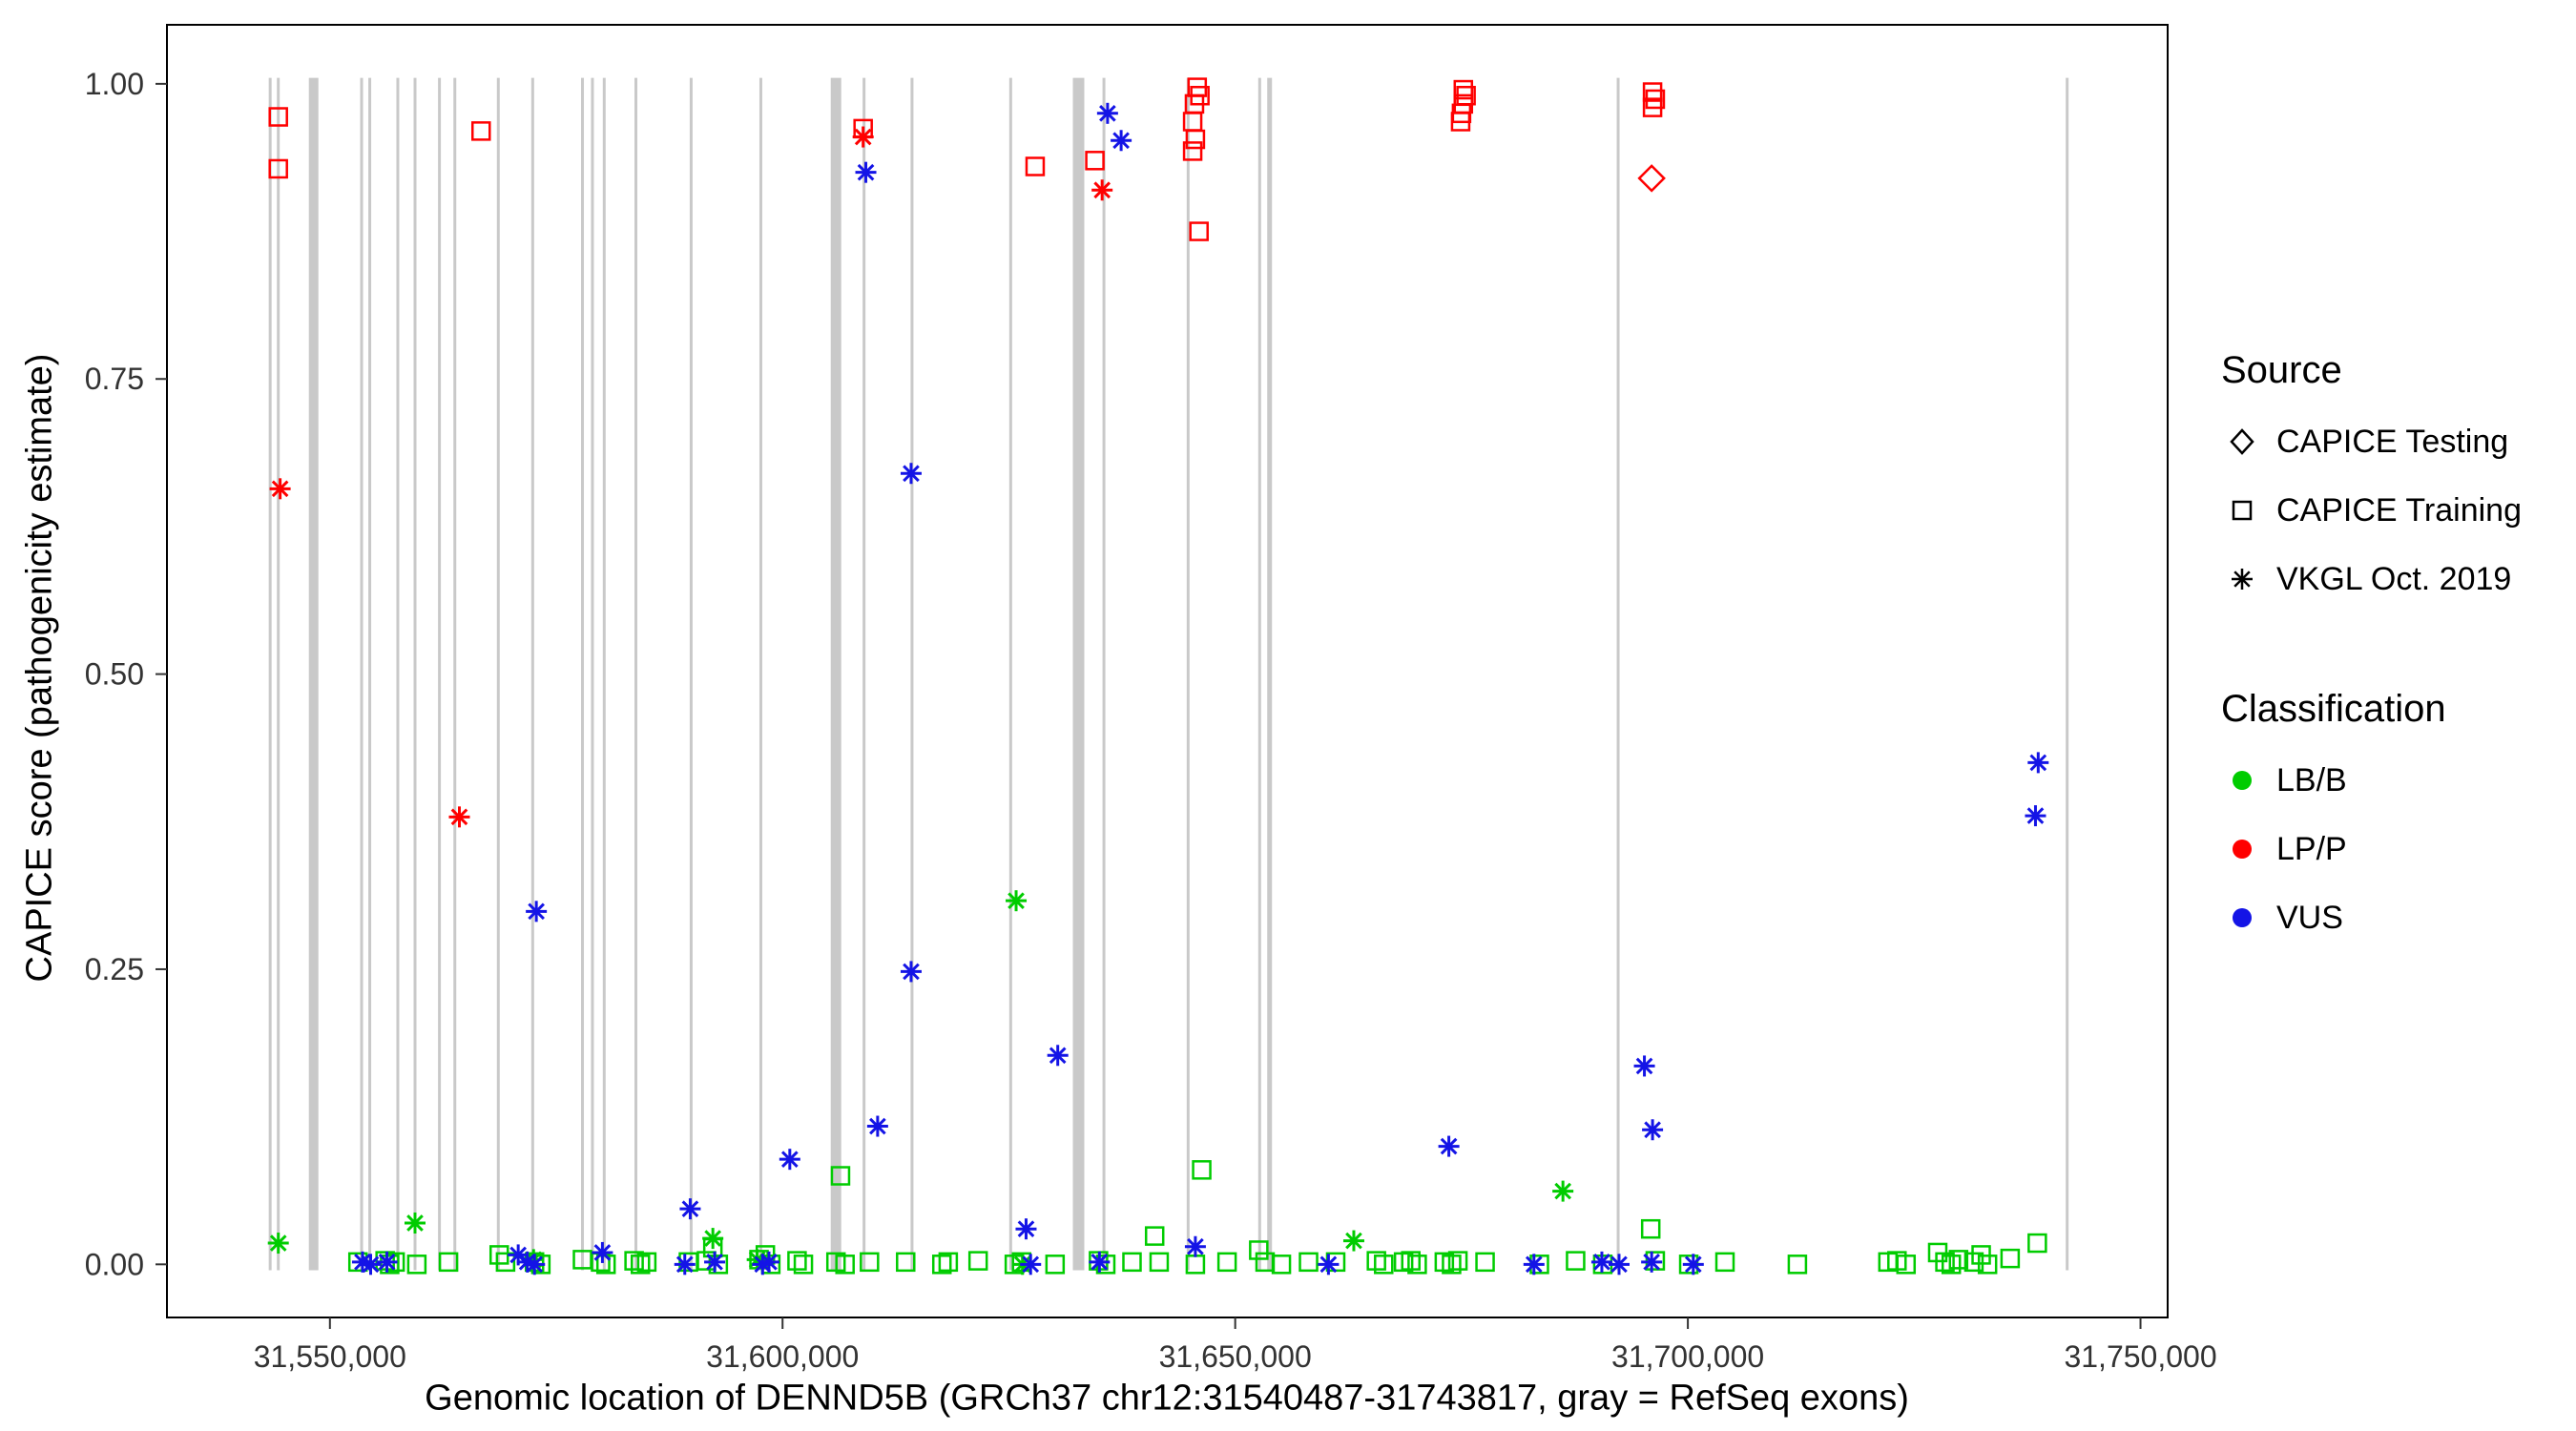 The height and width of the screenshot is (1431, 2576). What do you see at coordinates (1651, 178) in the screenshot?
I see `series-lp-p-capice-testing` at bounding box center [1651, 178].